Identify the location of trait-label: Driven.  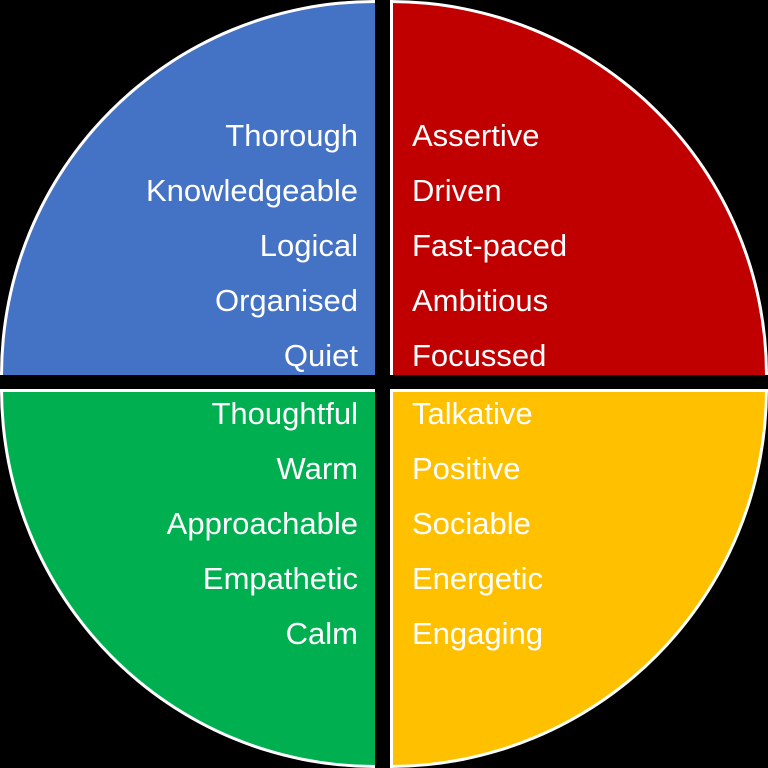
(457, 190).